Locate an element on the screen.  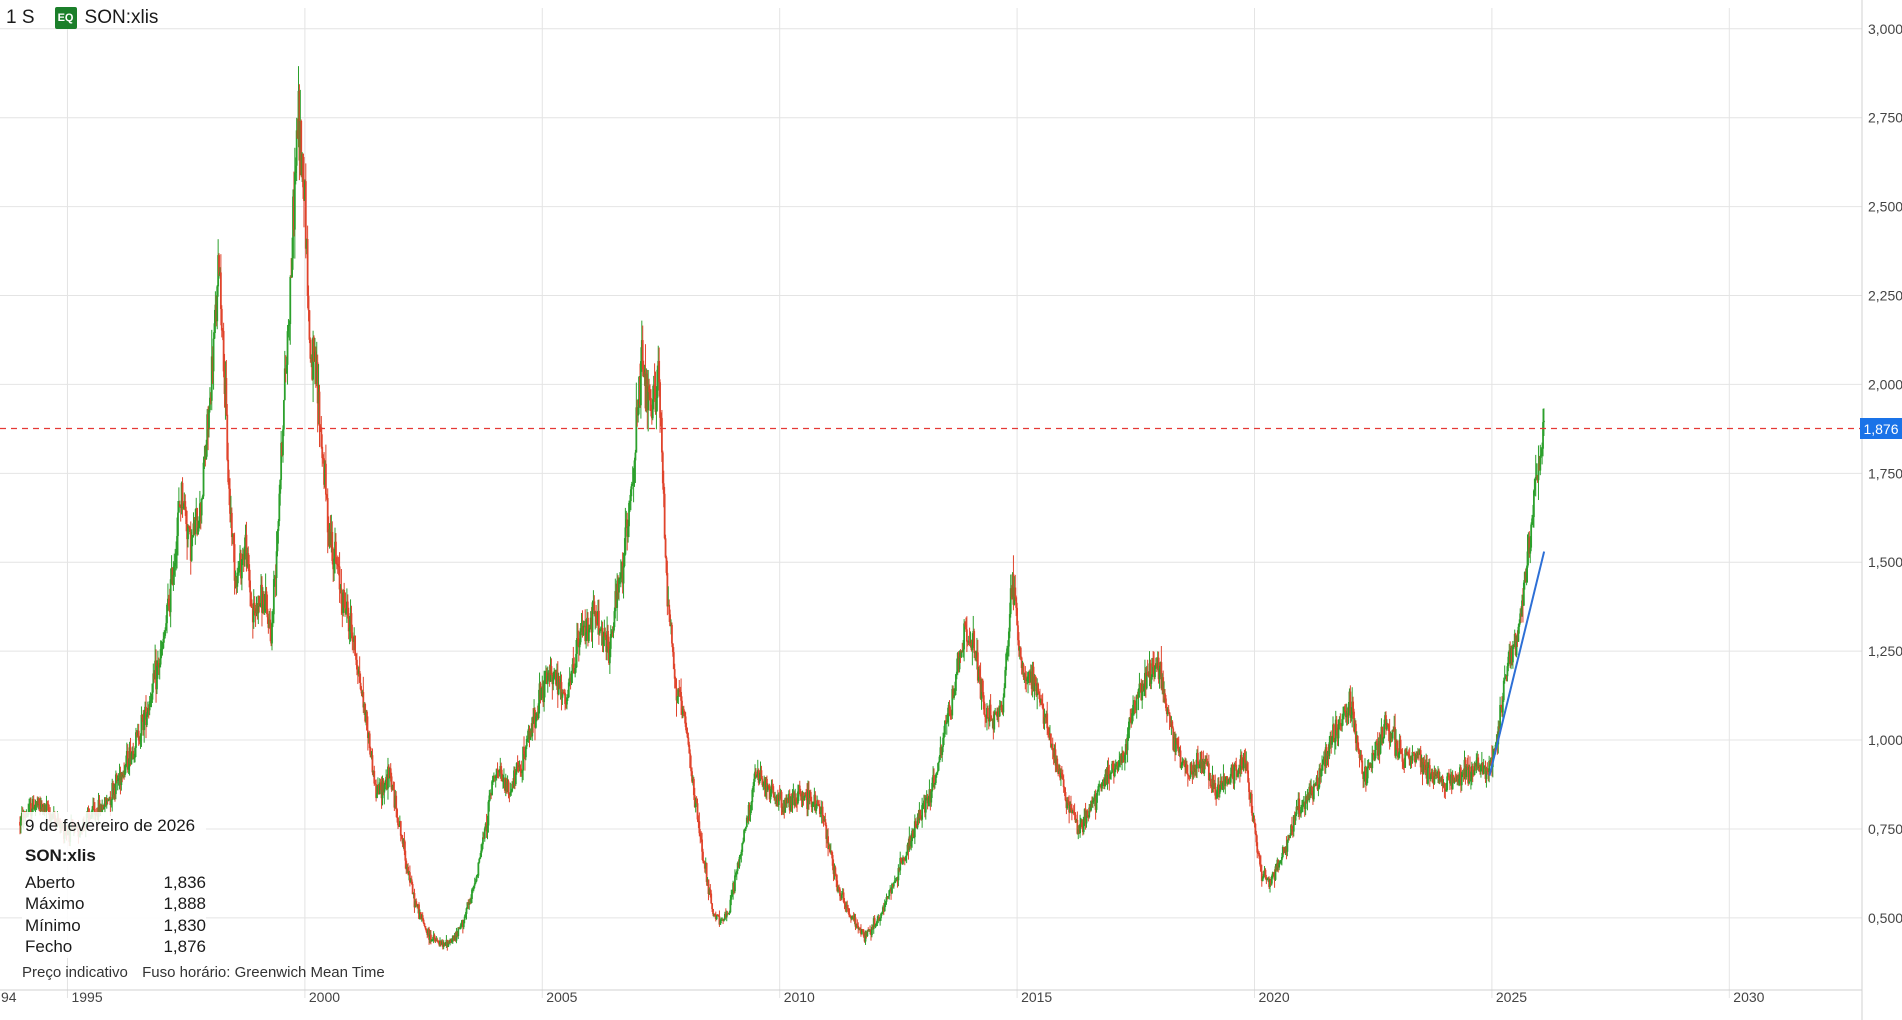
trend-line is located at coordinates (1517, 663).